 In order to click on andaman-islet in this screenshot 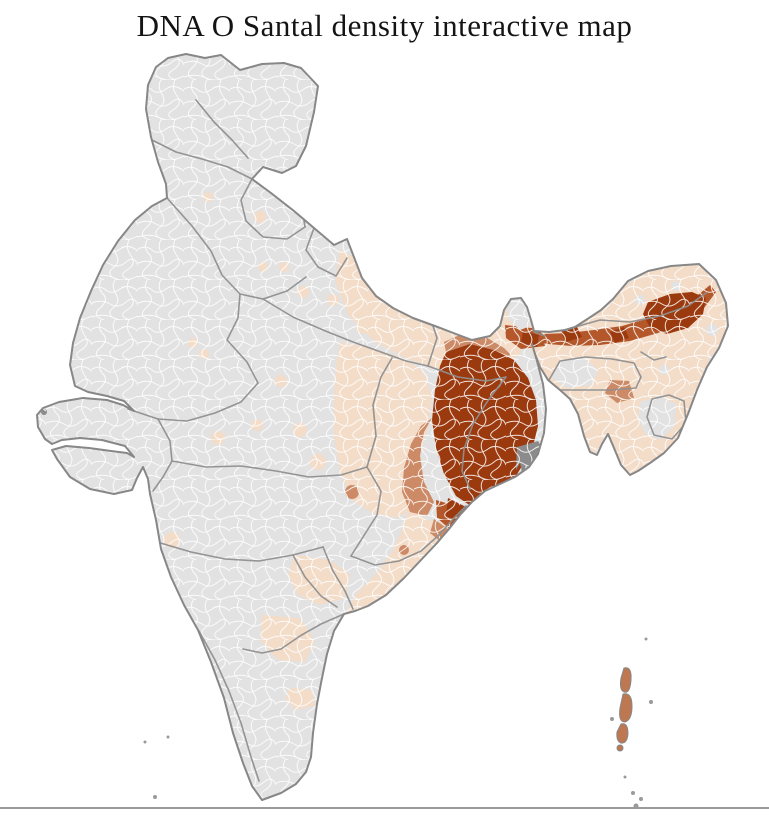, I will do `click(620, 748)`.